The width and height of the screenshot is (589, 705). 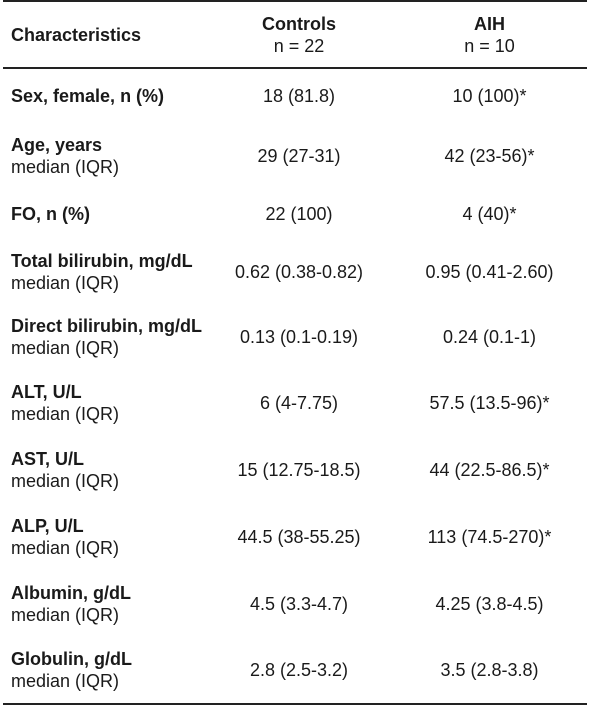 I want to click on aih-value: 42 (23-56)*, so click(x=489, y=156).